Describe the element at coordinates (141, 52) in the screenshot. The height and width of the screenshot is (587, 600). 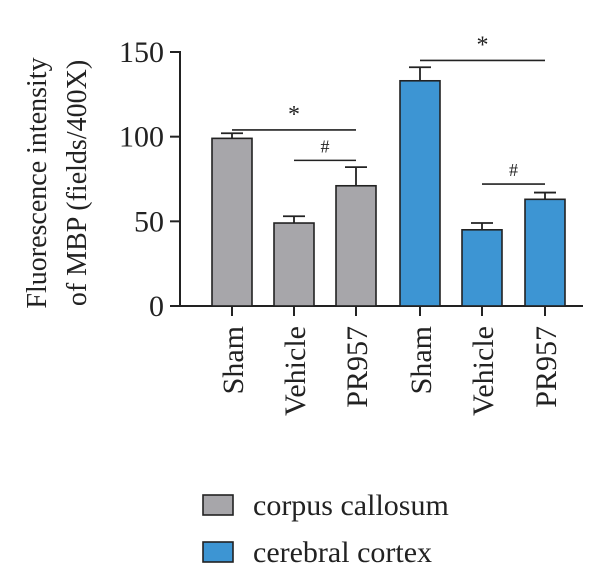
I see `y-tick-label: 150` at that location.